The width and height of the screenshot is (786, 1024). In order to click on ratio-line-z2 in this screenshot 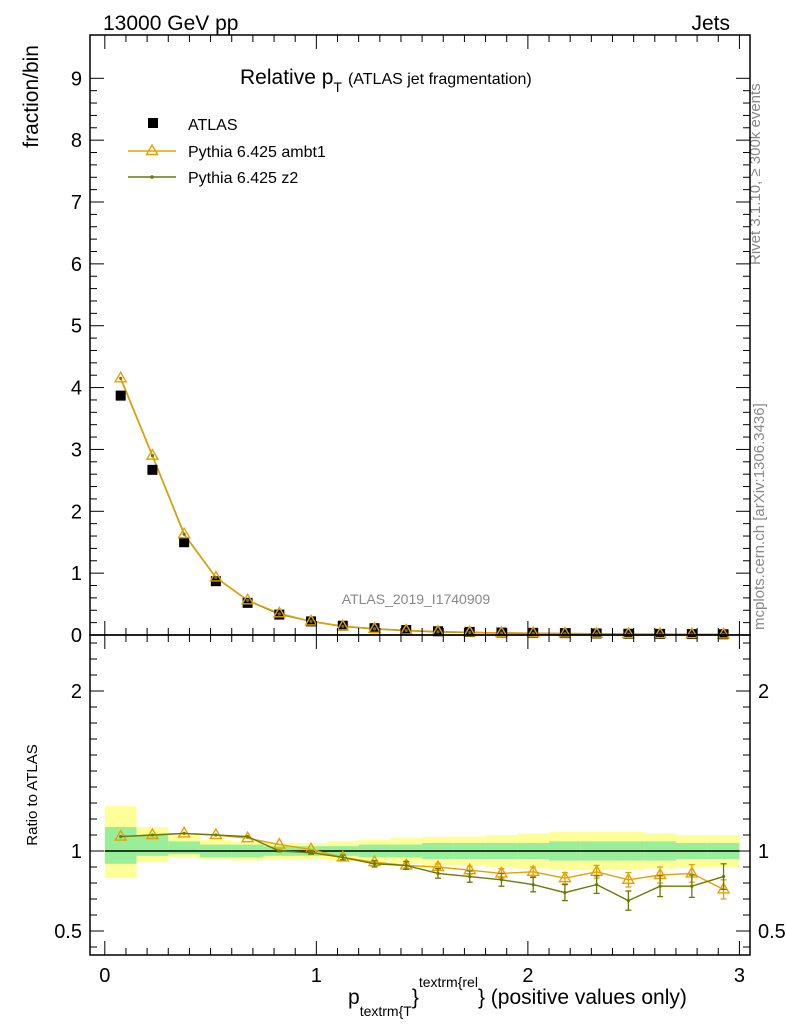, I will do `click(422, 867)`.